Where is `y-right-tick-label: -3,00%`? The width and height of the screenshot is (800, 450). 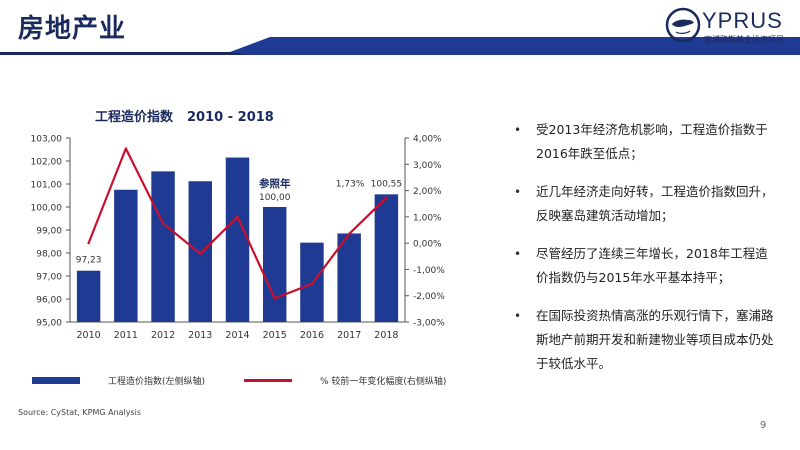 y-right-tick-label: -3,00% is located at coordinates (429, 324).